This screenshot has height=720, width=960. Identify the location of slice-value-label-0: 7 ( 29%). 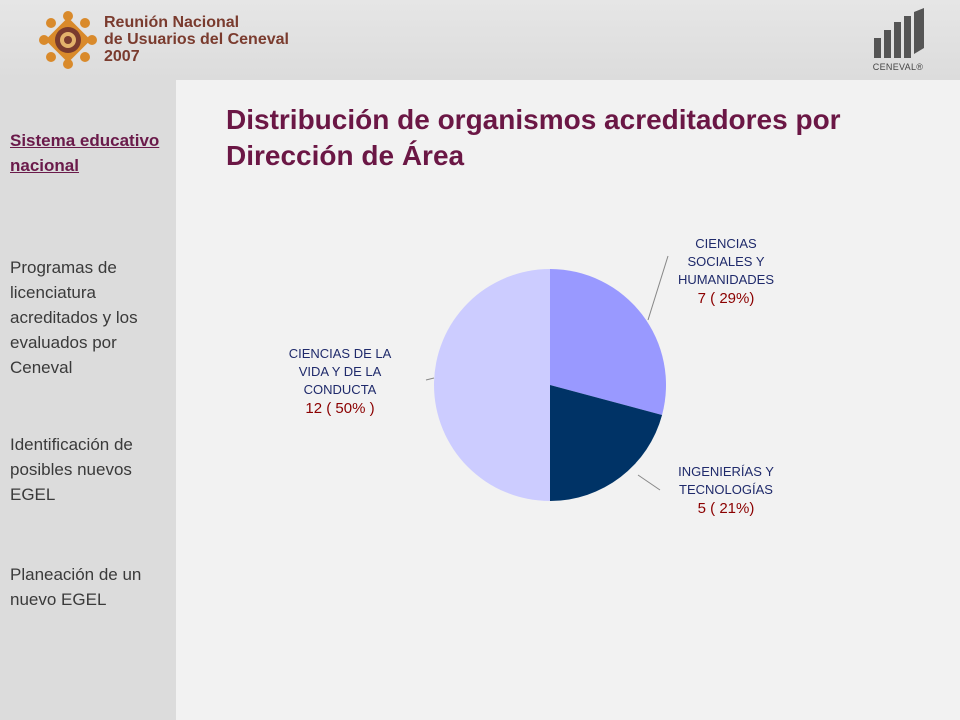
(726, 298).